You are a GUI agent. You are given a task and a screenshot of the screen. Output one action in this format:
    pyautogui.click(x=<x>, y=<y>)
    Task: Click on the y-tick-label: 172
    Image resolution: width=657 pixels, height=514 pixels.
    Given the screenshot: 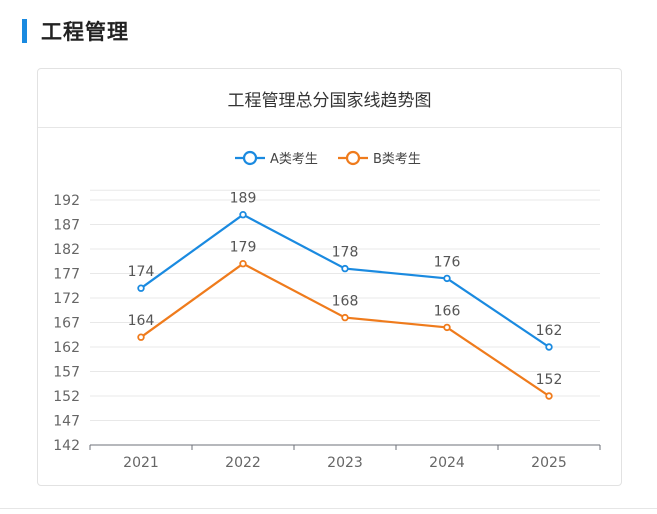 What is the action you would take?
    pyautogui.click(x=66, y=299)
    